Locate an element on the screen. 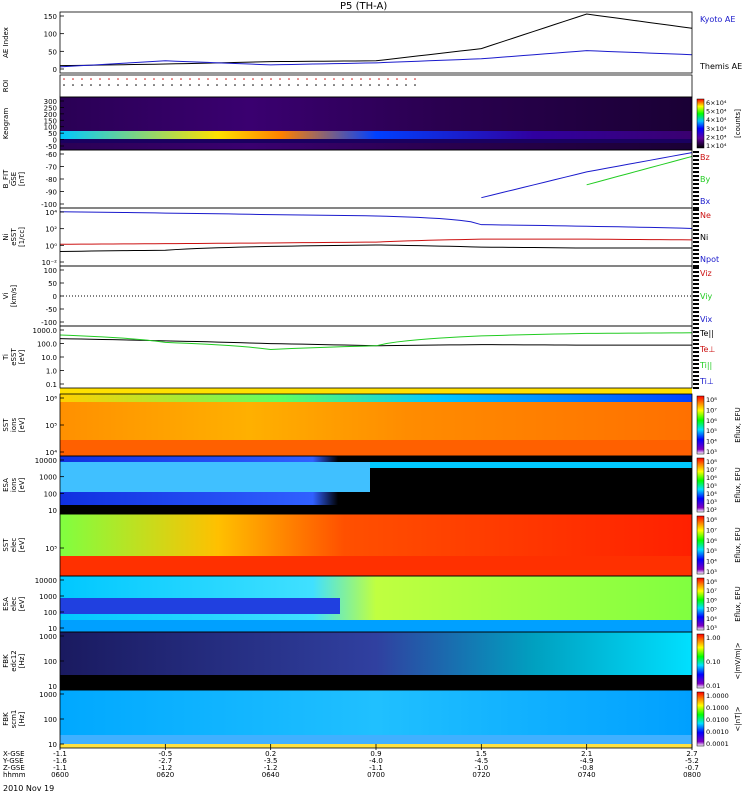  footer-value: -2.7 is located at coordinates (165, 761).